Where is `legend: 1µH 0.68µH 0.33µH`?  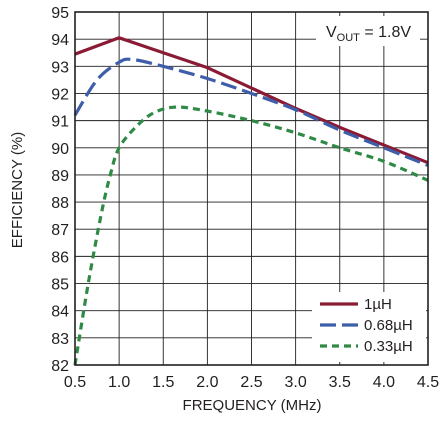 legend: 1µH 0.68µH 0.33µH is located at coordinates (369, 327).